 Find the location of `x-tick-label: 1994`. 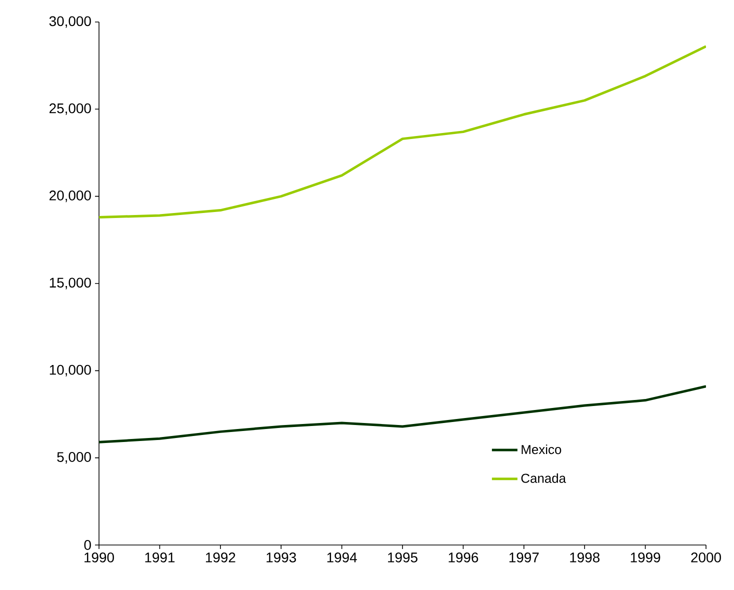

x-tick-label: 1994 is located at coordinates (342, 557).